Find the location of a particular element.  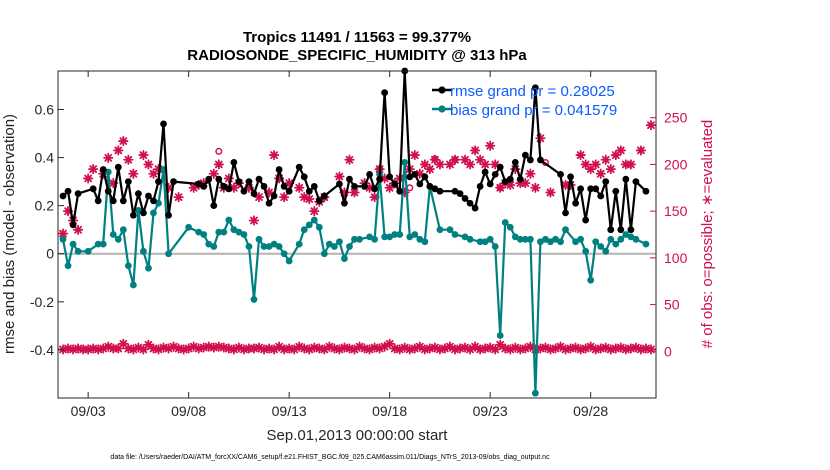

legend-rmse-label: rmse grand pr = 0.28025 is located at coordinates (532, 91).